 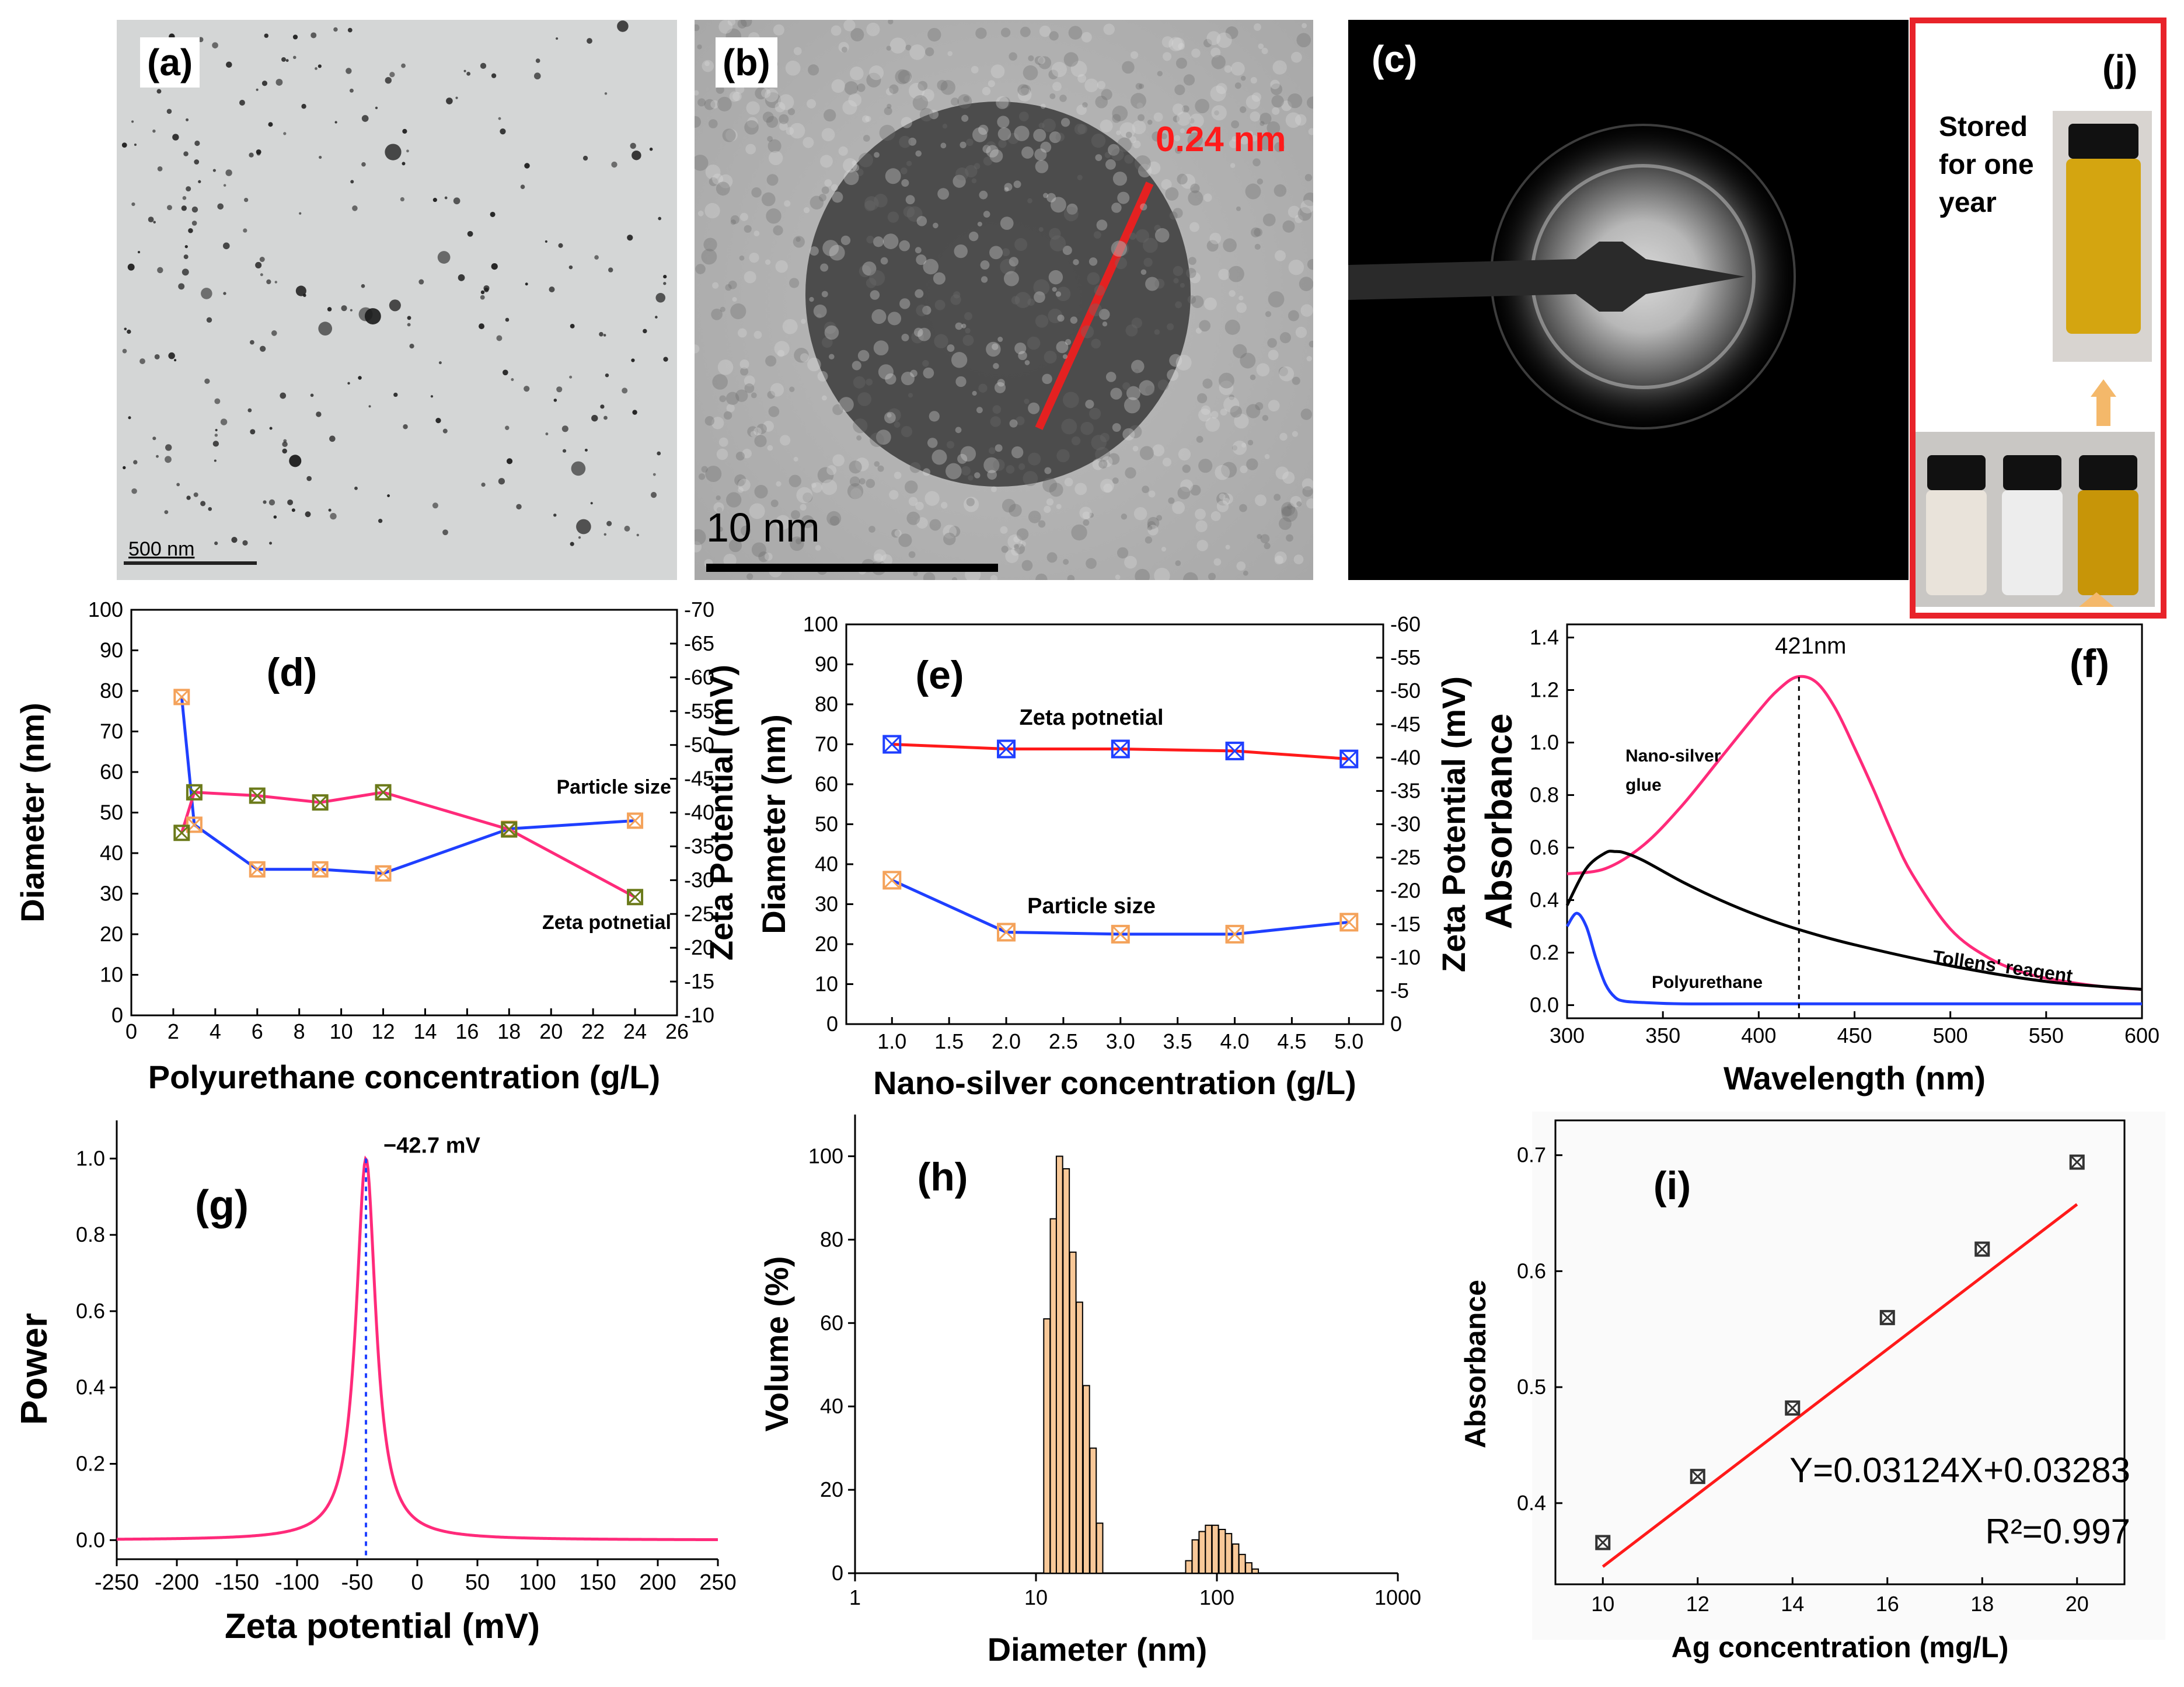 What do you see at coordinates (825, 1156) in the screenshot?
I see `y-tick-label-h: 100` at bounding box center [825, 1156].